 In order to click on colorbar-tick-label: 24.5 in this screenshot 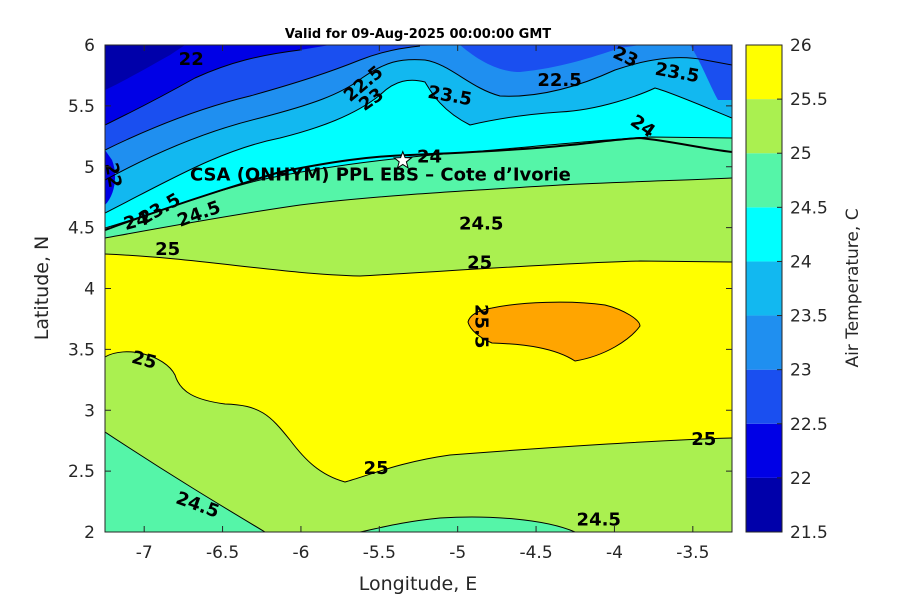, I will do `click(809, 208)`.